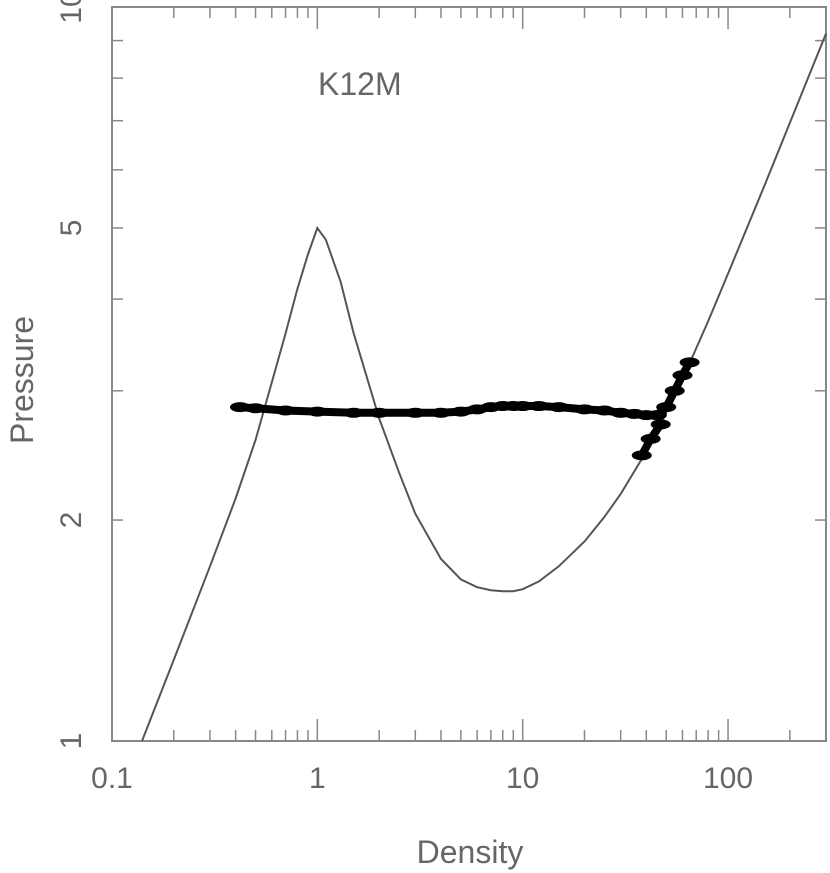  Describe the element at coordinates (71, 741) in the screenshot. I see `y-tick-label: 1` at that location.